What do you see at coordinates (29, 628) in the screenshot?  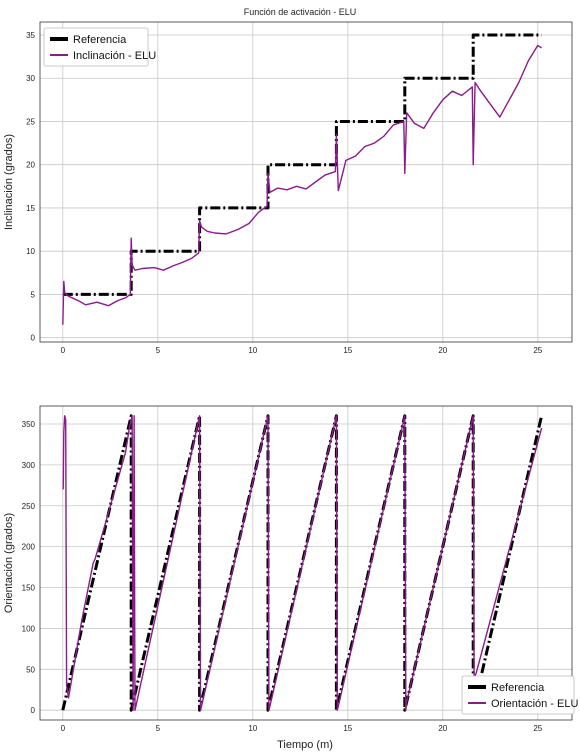 I see `y-tick-label: 100` at bounding box center [29, 628].